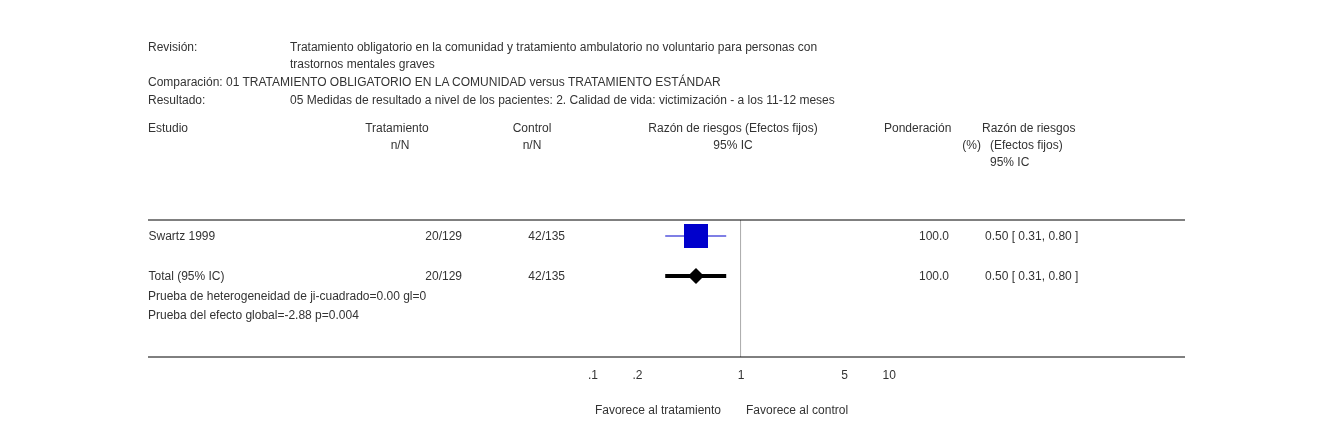 The image size is (1339, 446). What do you see at coordinates (554, 47) in the screenshot?
I see `text: Tratamiento obligatorio en la comunidad y tratamiento ambulatorio no voluntario para personas con` at bounding box center [554, 47].